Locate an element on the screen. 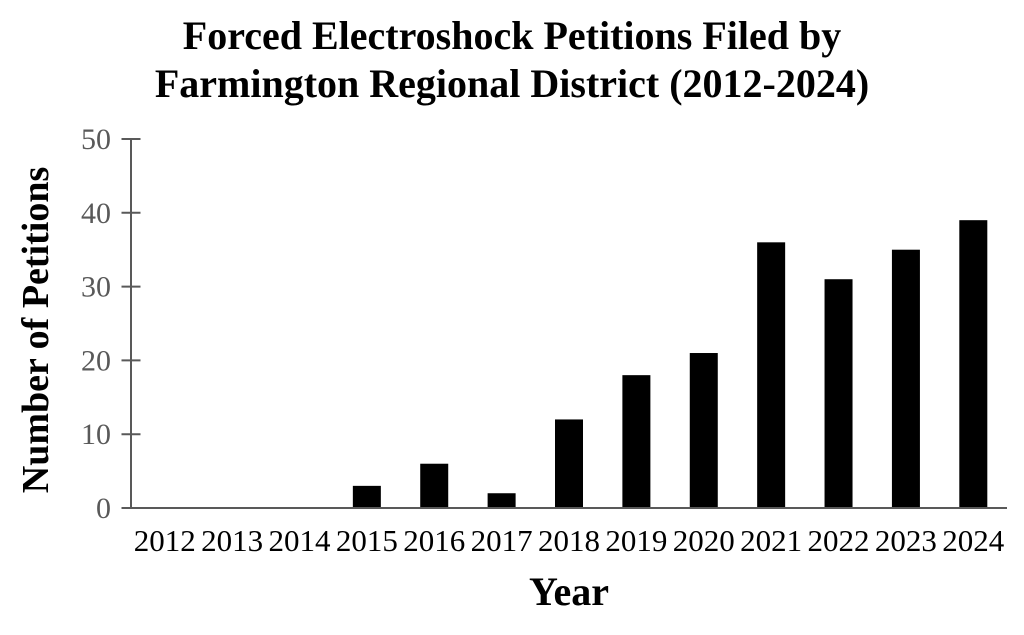  chart-title-line-1: Forced Electroshock Petitions Filed by is located at coordinates (512, 35).